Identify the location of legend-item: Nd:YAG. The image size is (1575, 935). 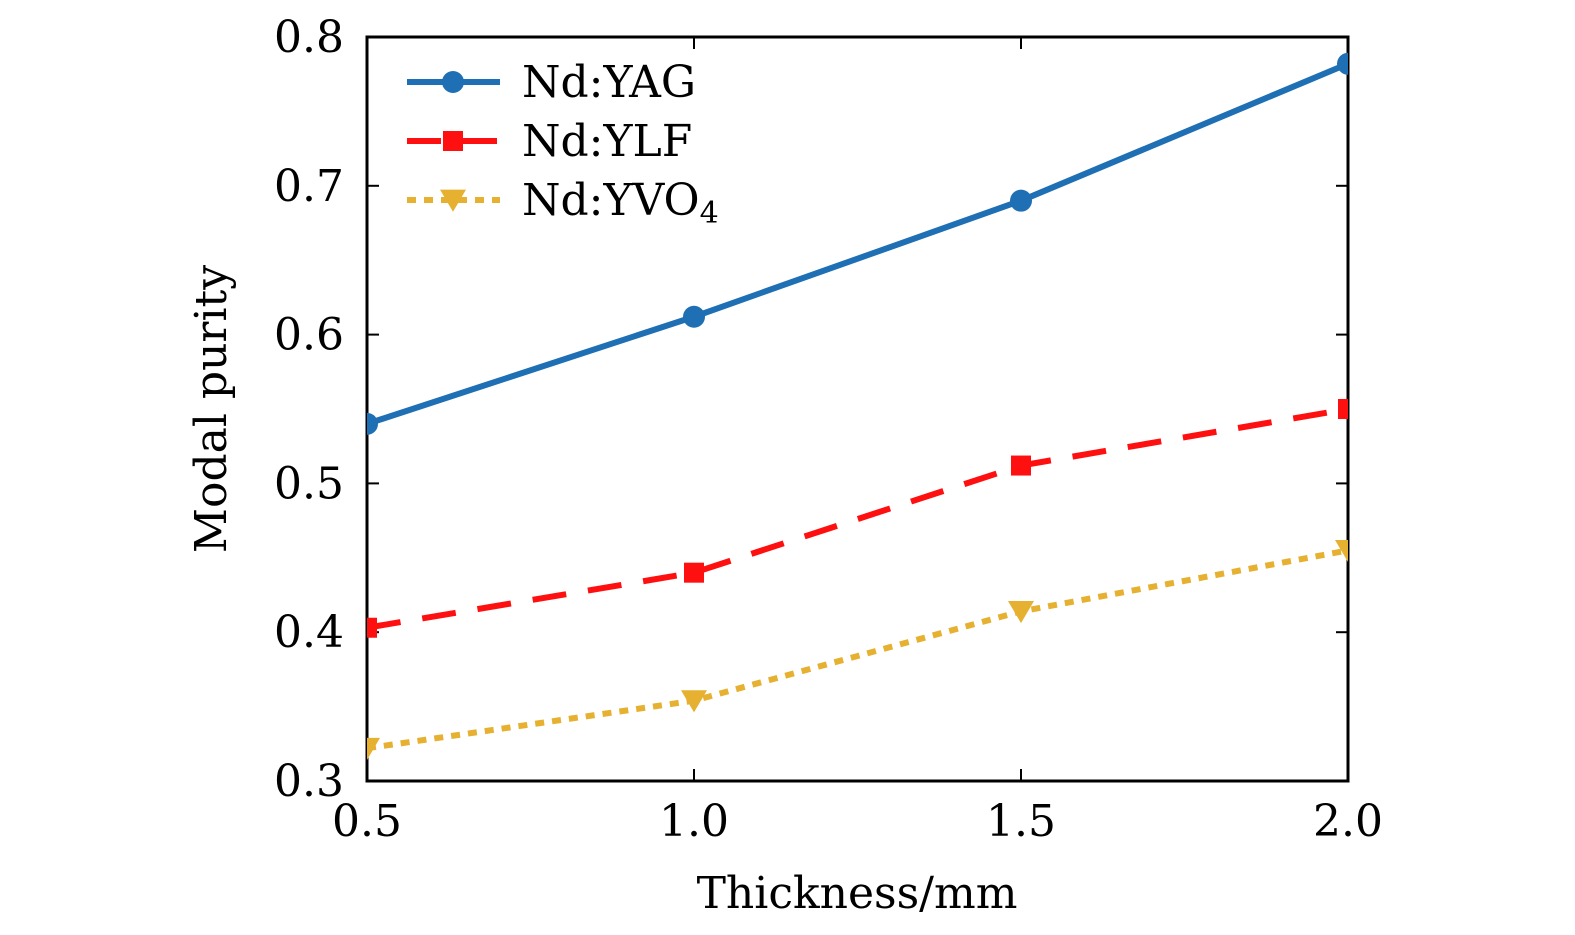
(551, 82).